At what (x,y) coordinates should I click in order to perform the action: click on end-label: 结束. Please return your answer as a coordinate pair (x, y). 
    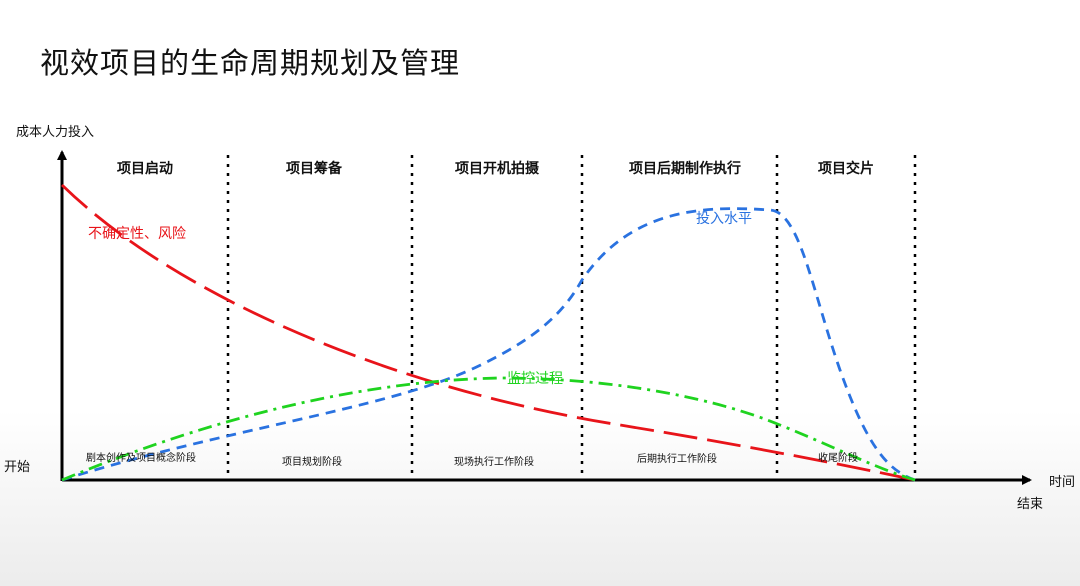
    Looking at the image, I should click on (1030, 504).